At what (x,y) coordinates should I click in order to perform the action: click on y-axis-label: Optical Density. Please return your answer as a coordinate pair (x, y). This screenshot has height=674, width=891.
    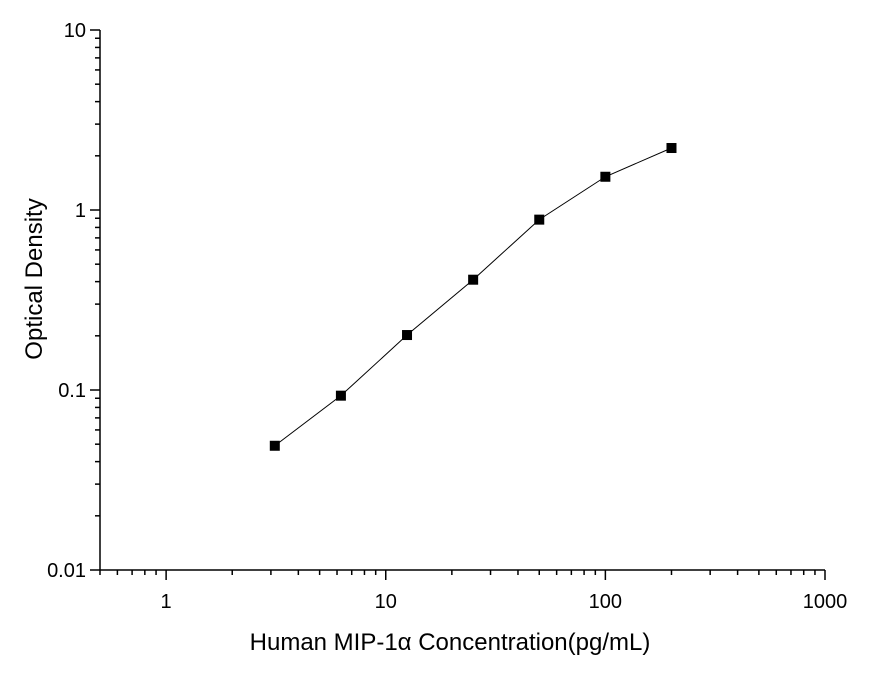
    Looking at the image, I should click on (34, 278).